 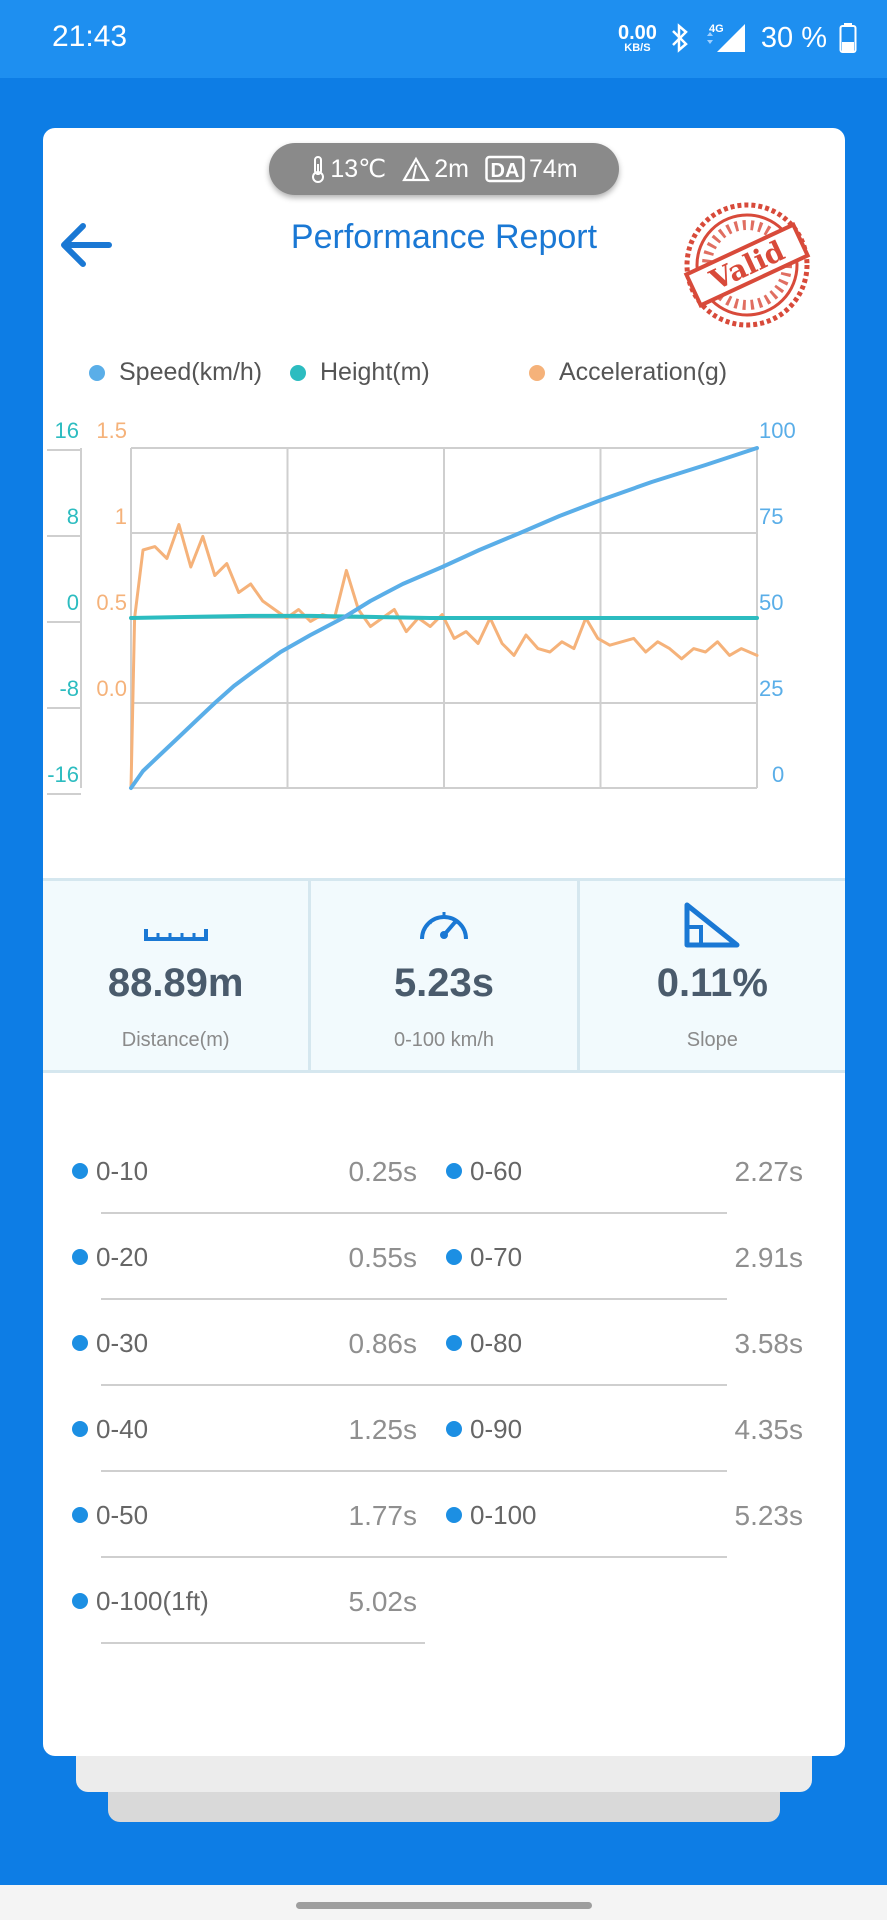 I want to click on split-item: 0-10 0.25s, so click(x=234, y=1171).